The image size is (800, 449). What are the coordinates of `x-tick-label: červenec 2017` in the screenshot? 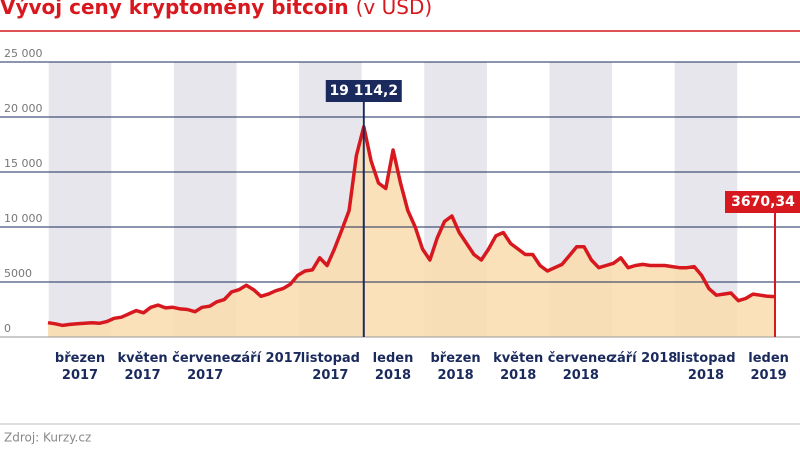 It's located at (205, 367).